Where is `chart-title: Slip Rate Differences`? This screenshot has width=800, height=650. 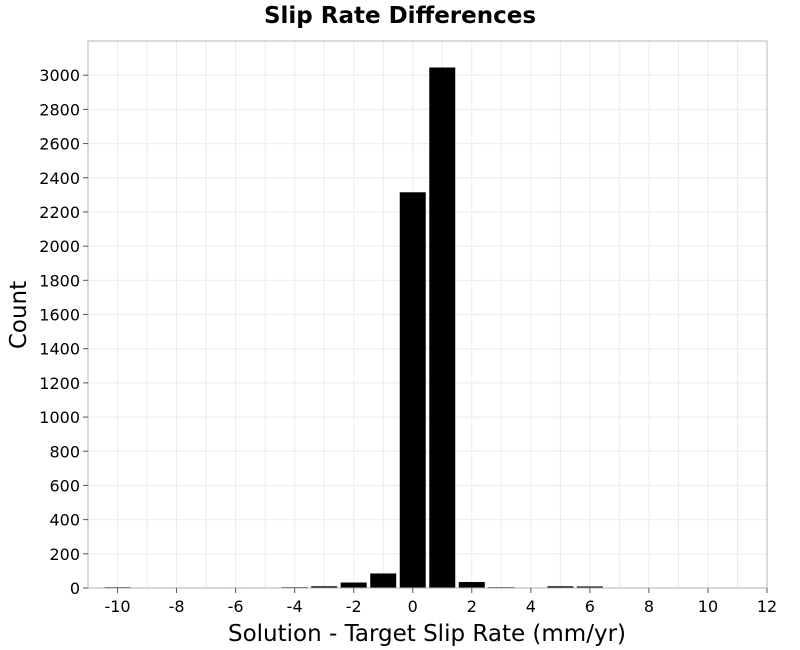 chart-title: Slip Rate Differences is located at coordinates (400, 16).